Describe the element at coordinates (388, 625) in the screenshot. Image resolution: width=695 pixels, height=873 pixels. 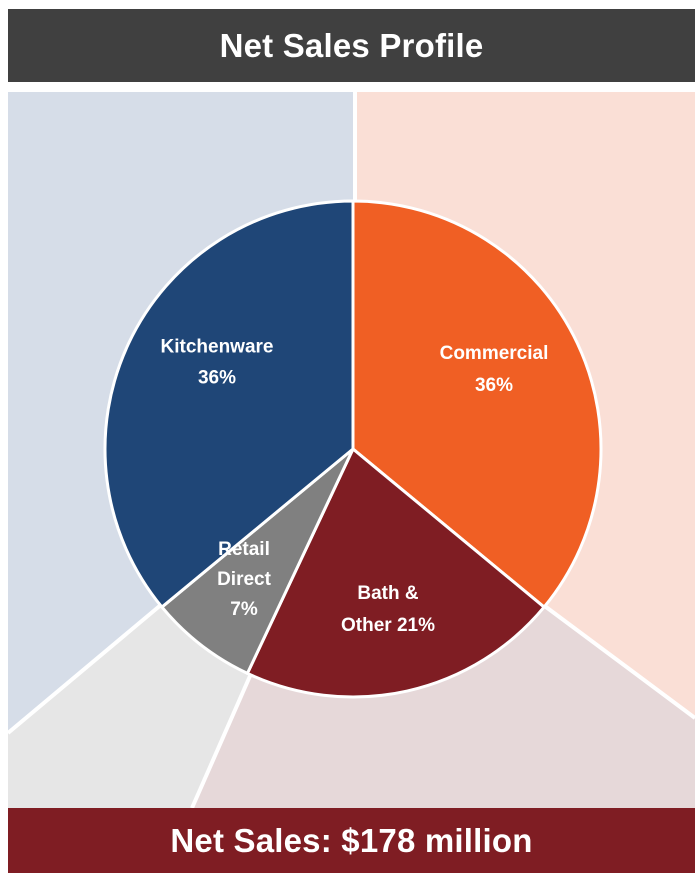
I see `slice-label-bath-other-line-2: Other 21%` at that location.